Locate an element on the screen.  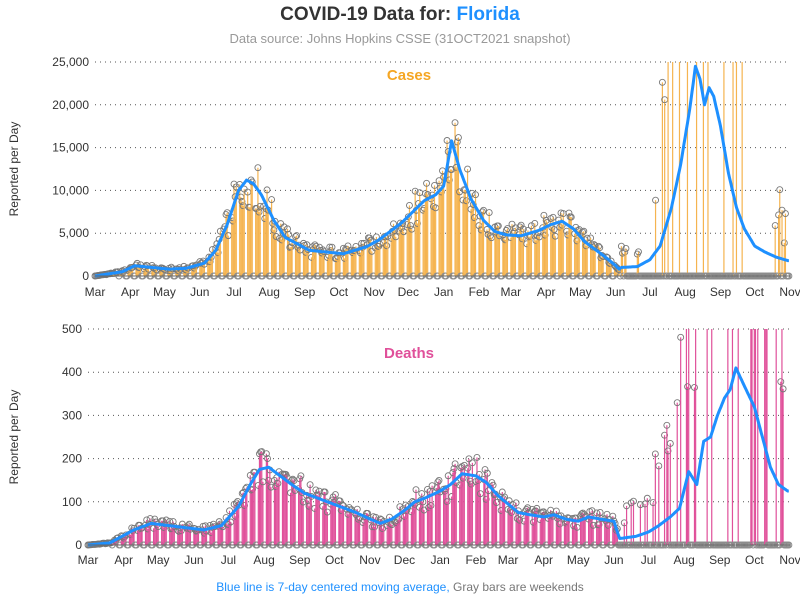
deaths-ytick-label: 300 is located at coordinates (72, 415).